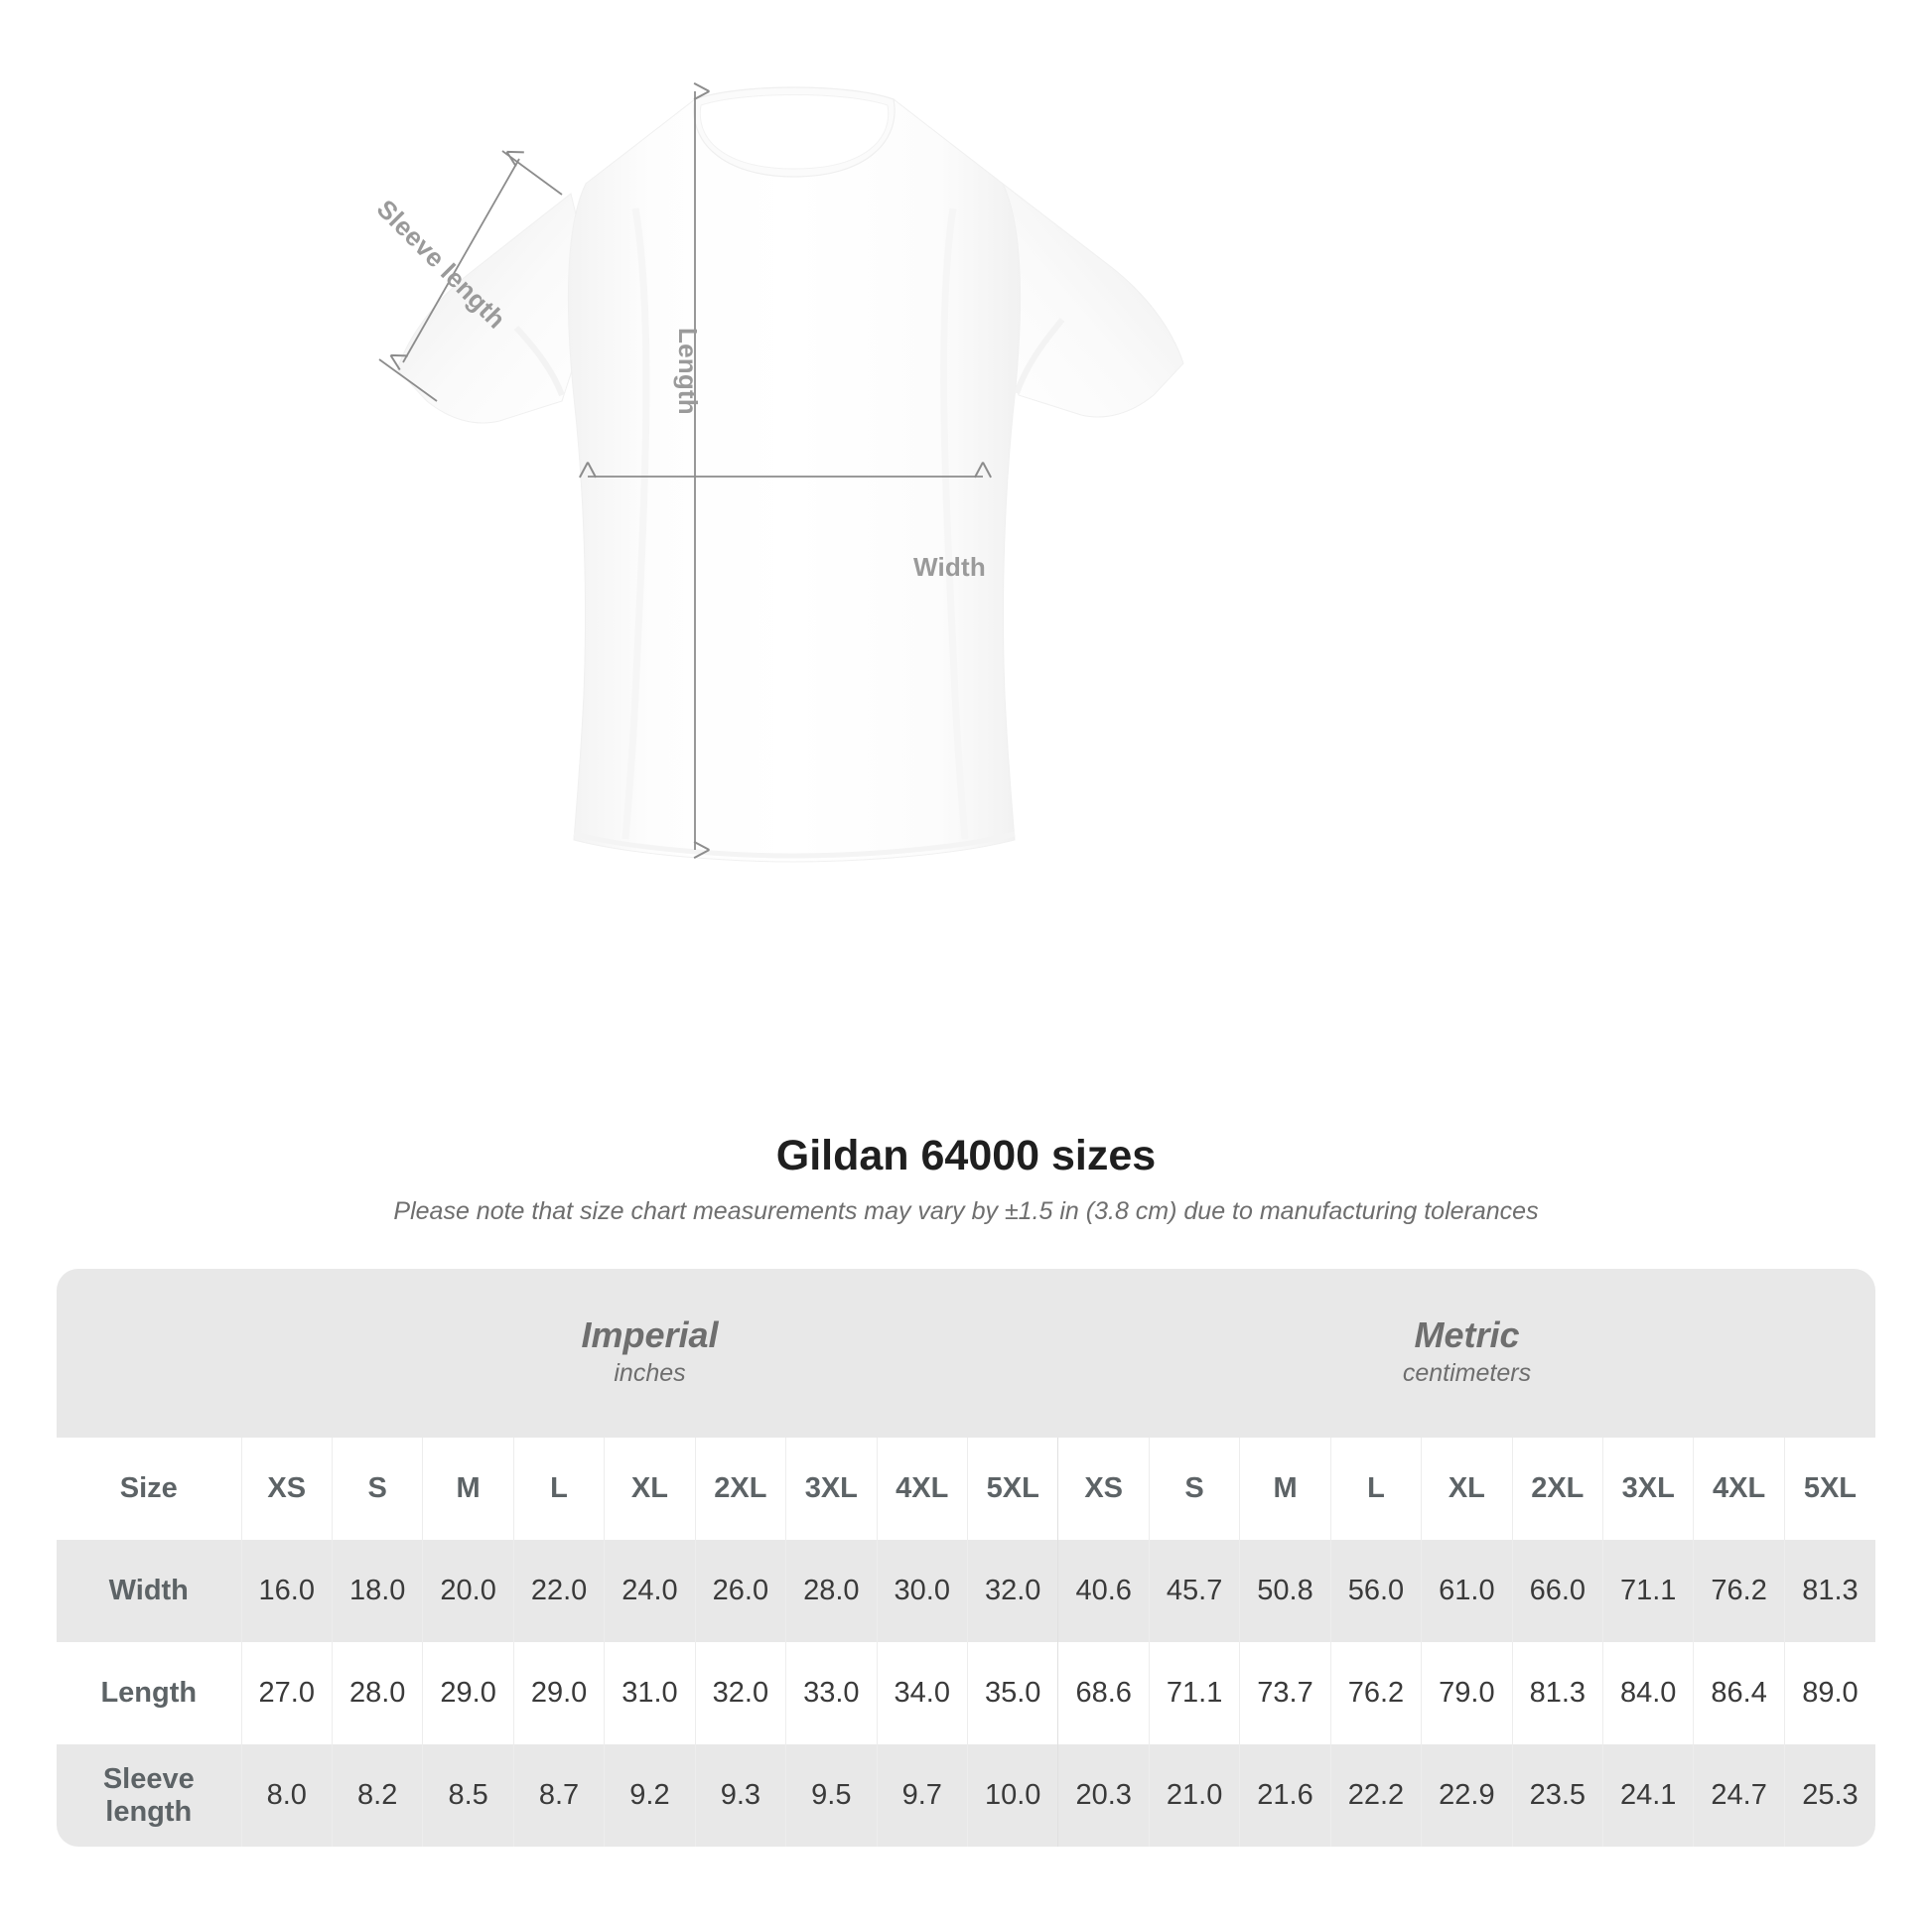  What do you see at coordinates (1194, 1693) in the screenshot?
I see `cell-length-metric-s: 71.1` at bounding box center [1194, 1693].